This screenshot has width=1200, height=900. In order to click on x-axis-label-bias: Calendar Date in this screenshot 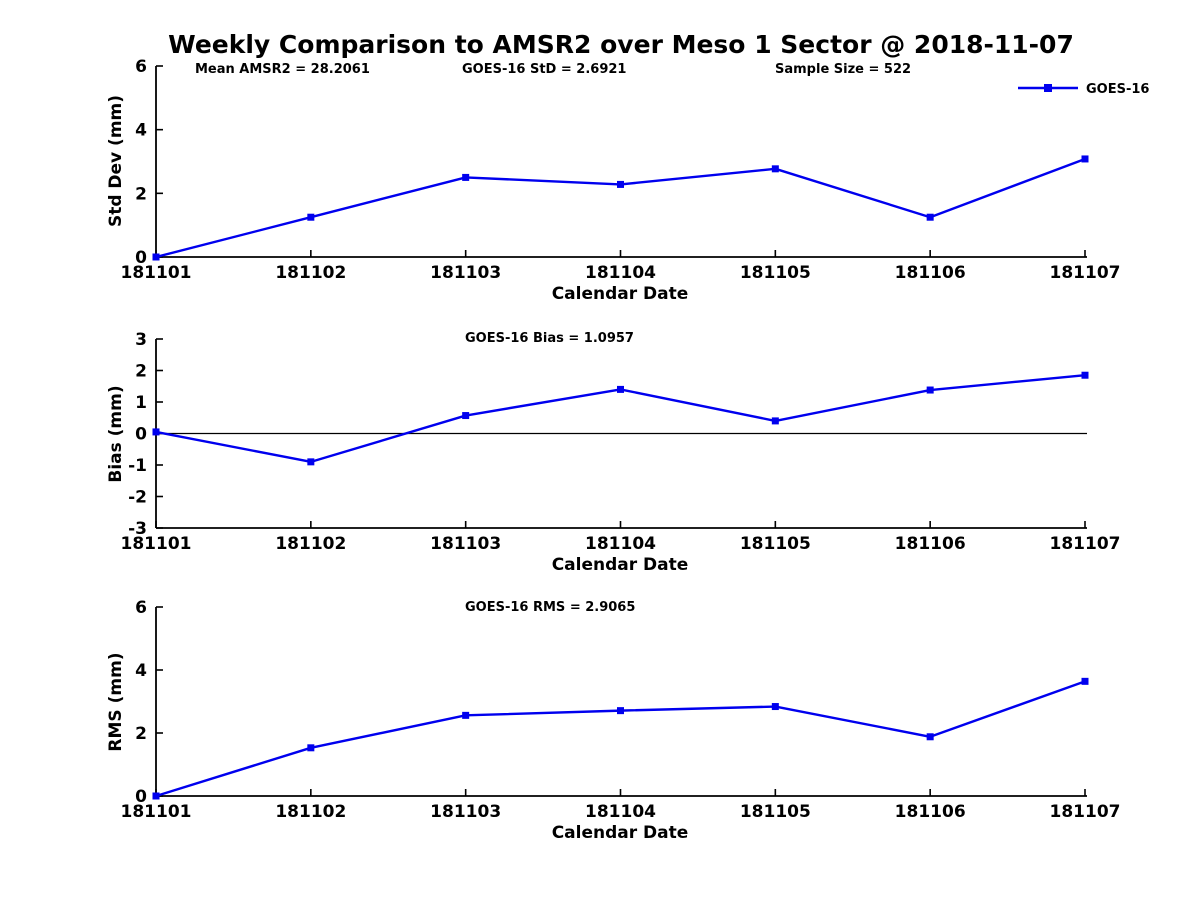, I will do `click(620, 565)`.